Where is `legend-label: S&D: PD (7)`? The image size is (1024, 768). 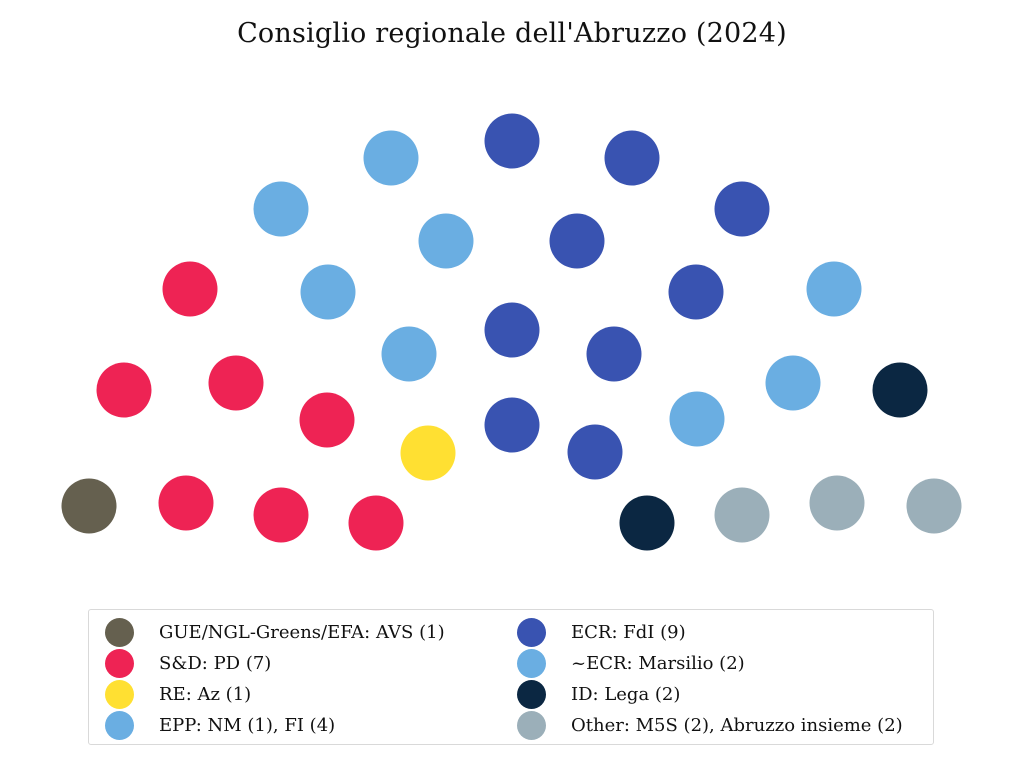 legend-label: S&D: PD (7) is located at coordinates (215, 663).